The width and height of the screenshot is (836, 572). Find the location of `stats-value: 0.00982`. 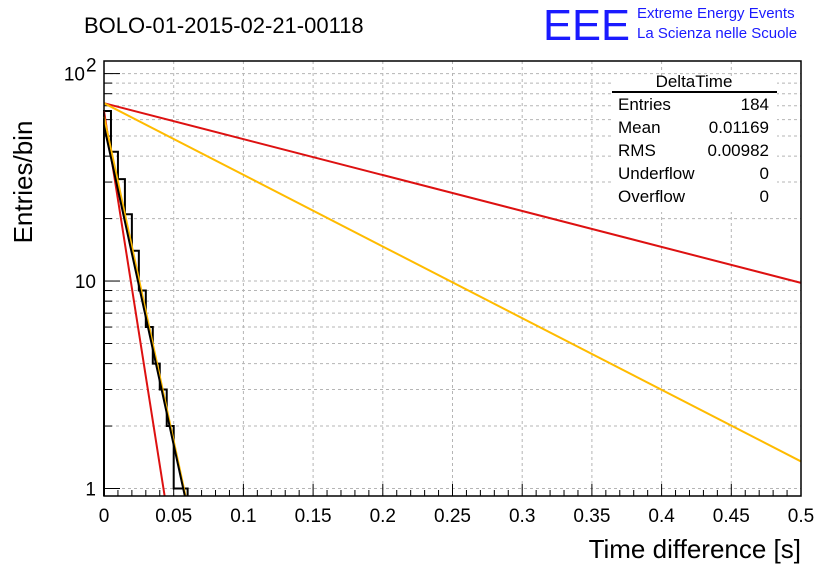

stats-value: 0.00982 is located at coordinates (738, 150).